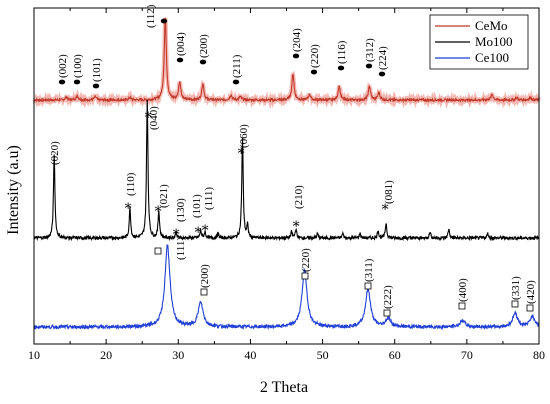 This screenshot has width=550, height=404. I want to click on x-tick-label: 70, so click(467, 355).